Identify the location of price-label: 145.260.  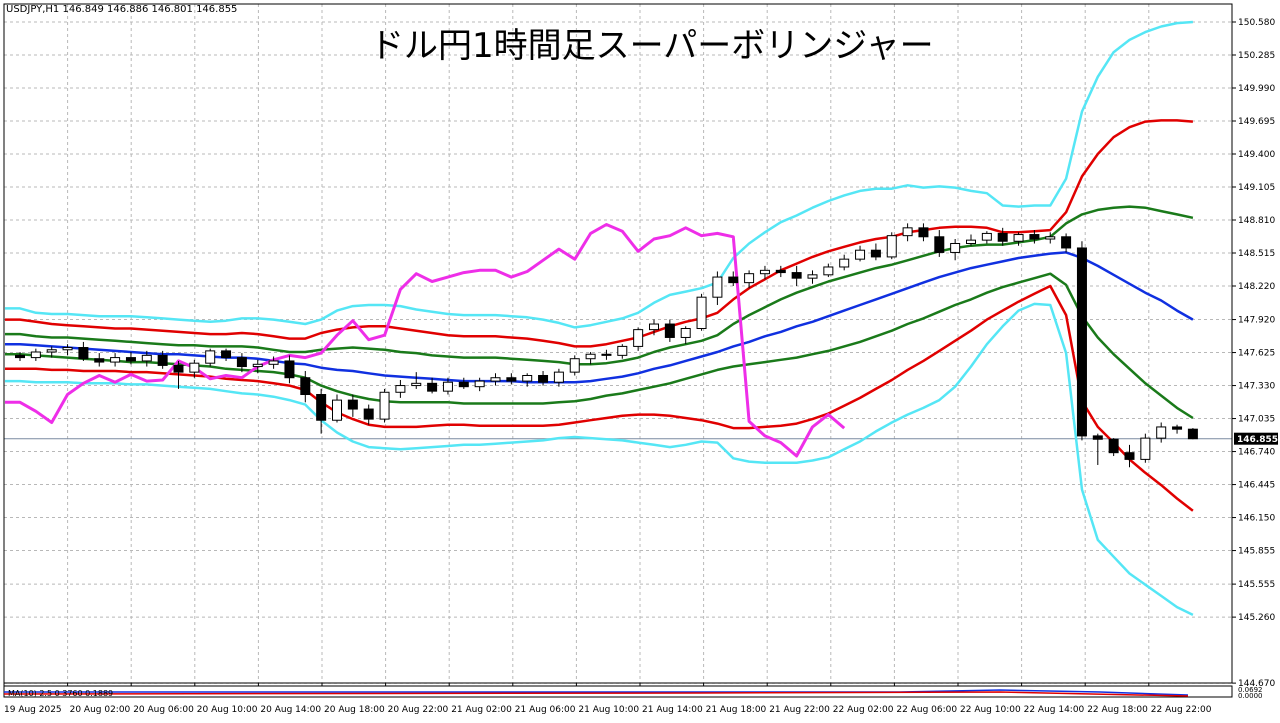
(1256, 618).